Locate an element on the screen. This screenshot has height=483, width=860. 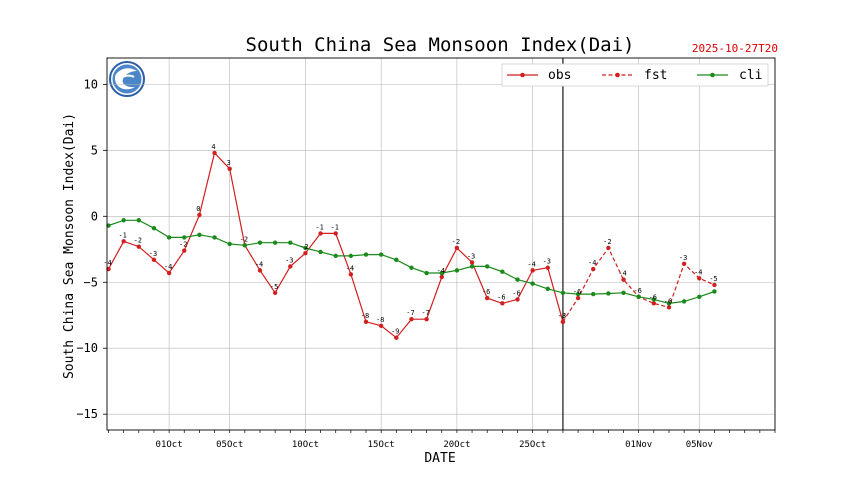
x-tick-label: 05Oct is located at coordinates (229, 445).